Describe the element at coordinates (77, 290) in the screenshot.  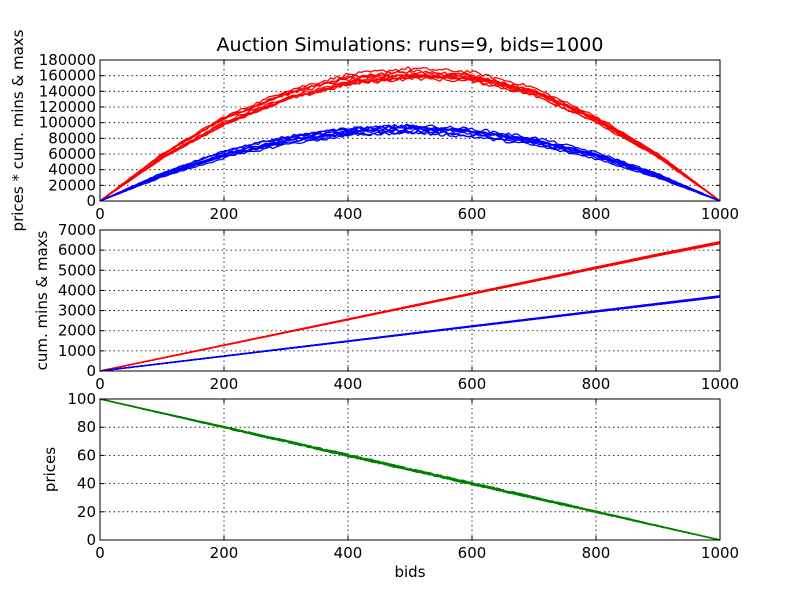
I see `y-tick-label: 4000` at that location.